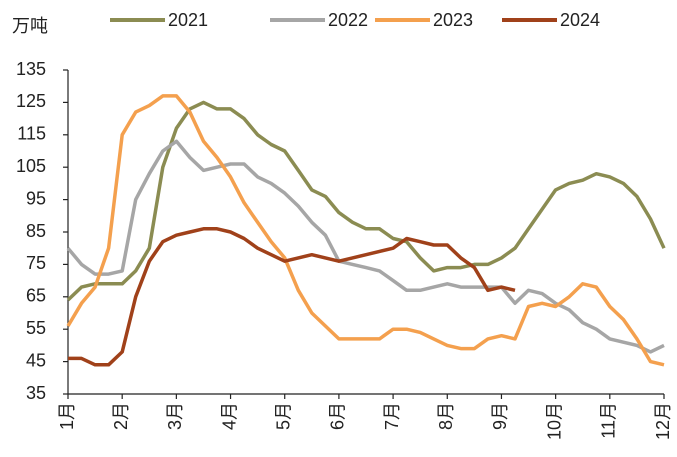 The image size is (677, 457). Describe the element at coordinates (121, 416) in the screenshot. I see `x-tick-label: 2月` at that location.